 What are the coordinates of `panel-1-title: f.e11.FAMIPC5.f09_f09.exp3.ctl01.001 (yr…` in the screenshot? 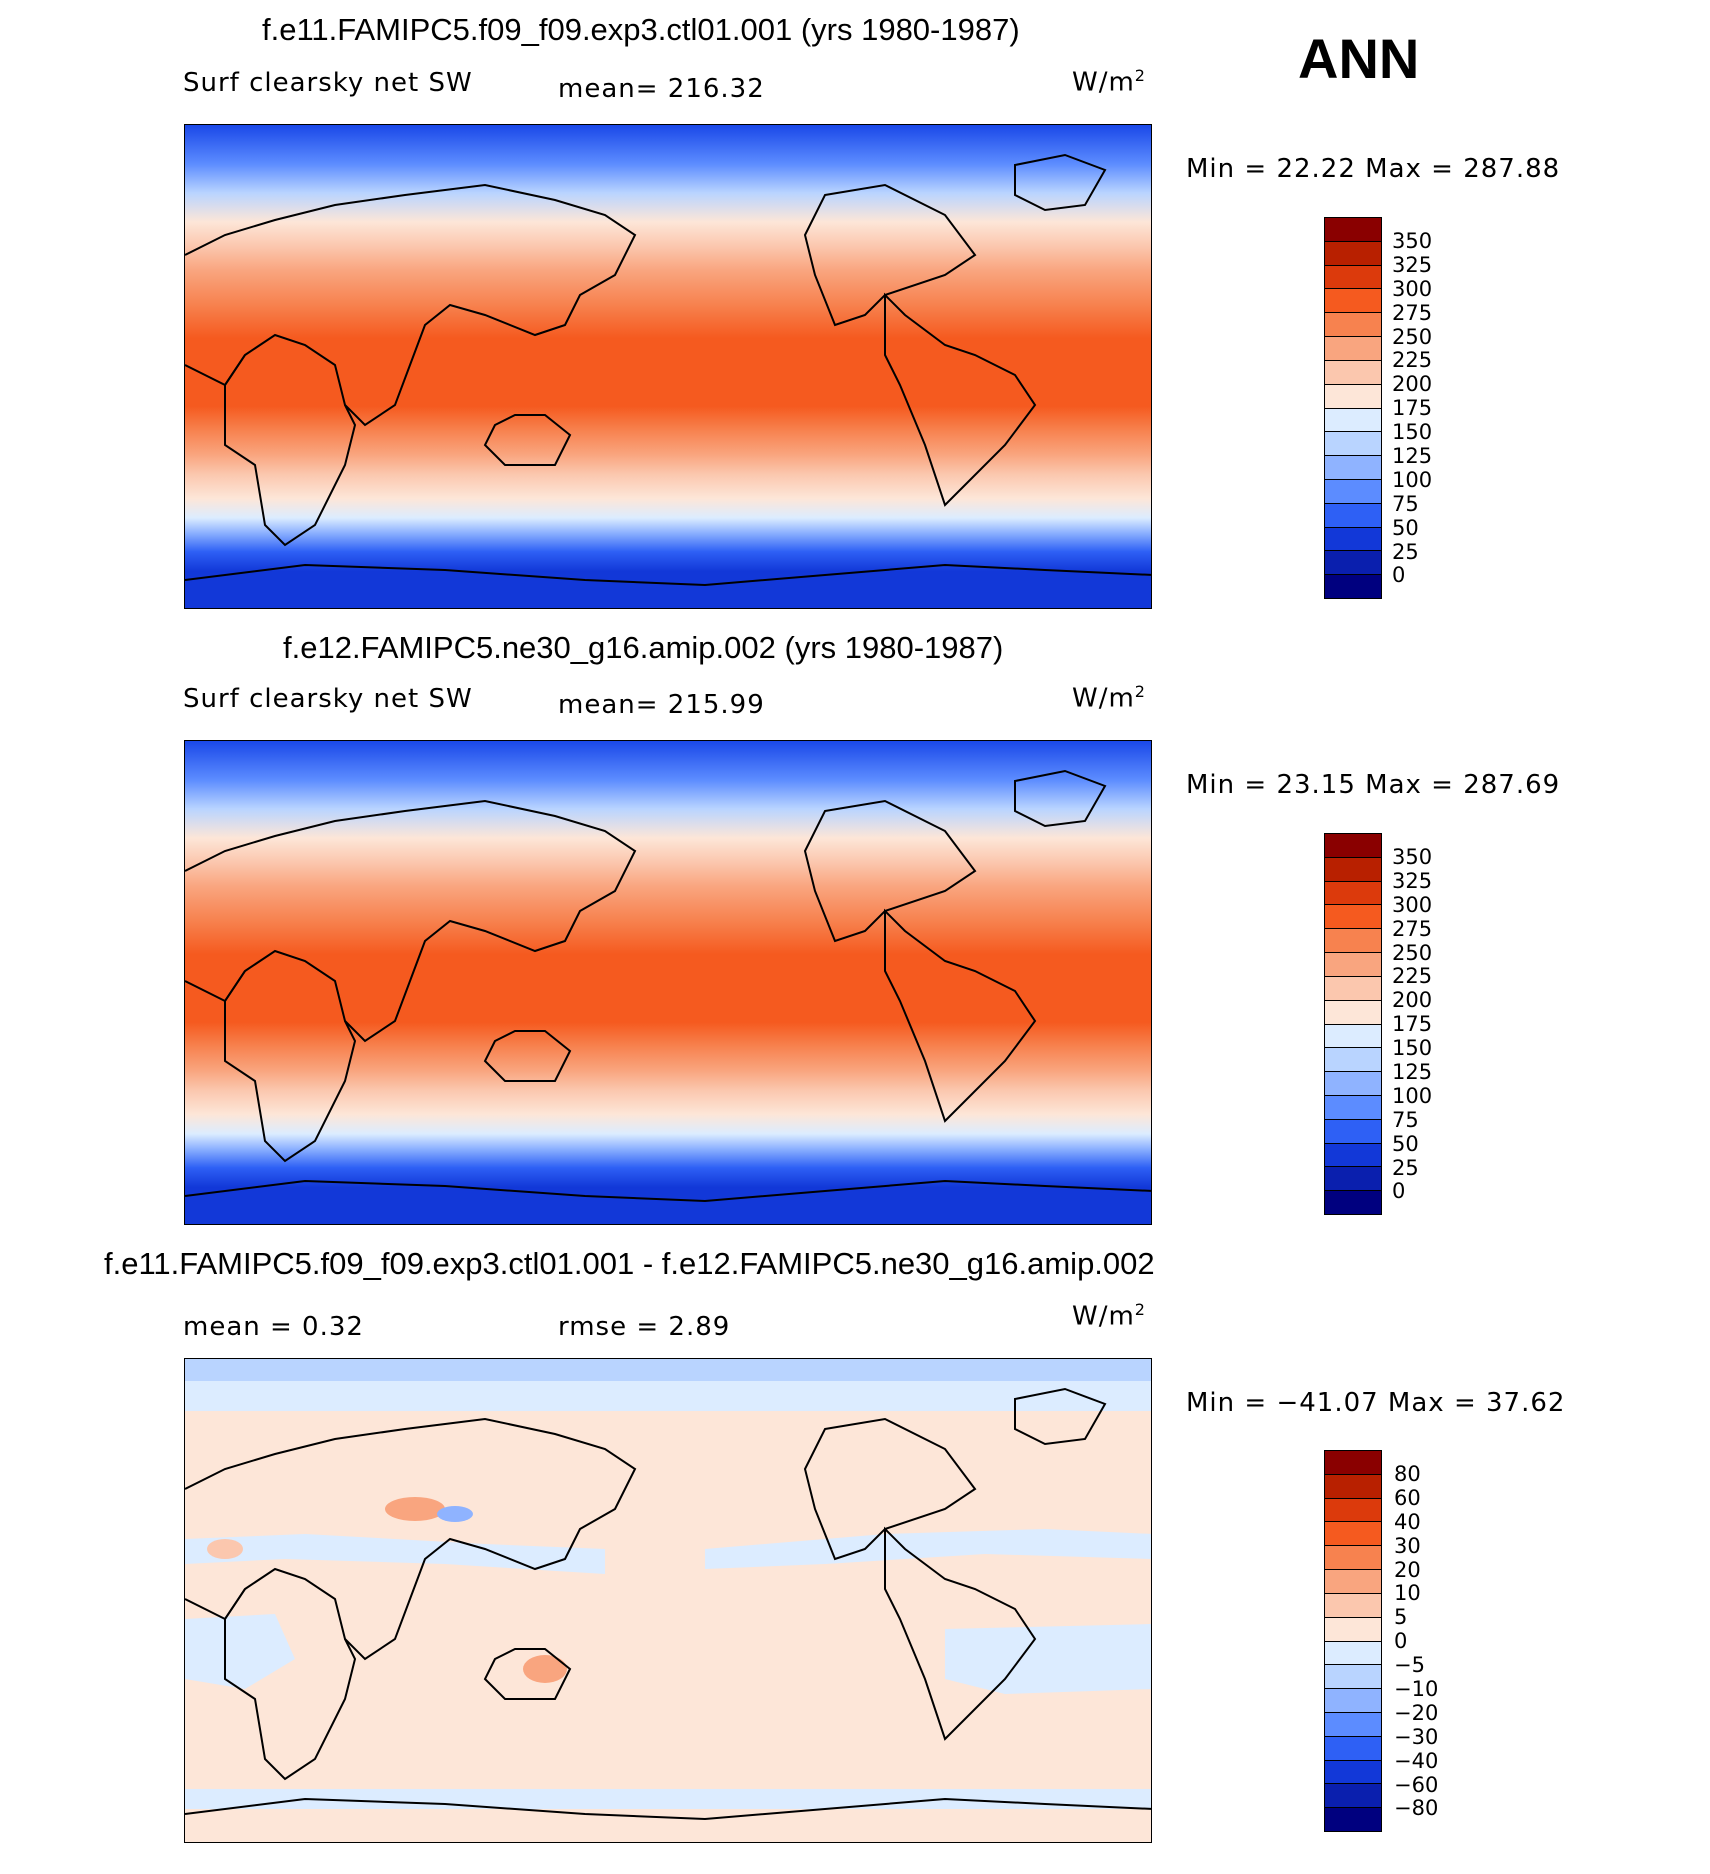 It's located at (641, 29).